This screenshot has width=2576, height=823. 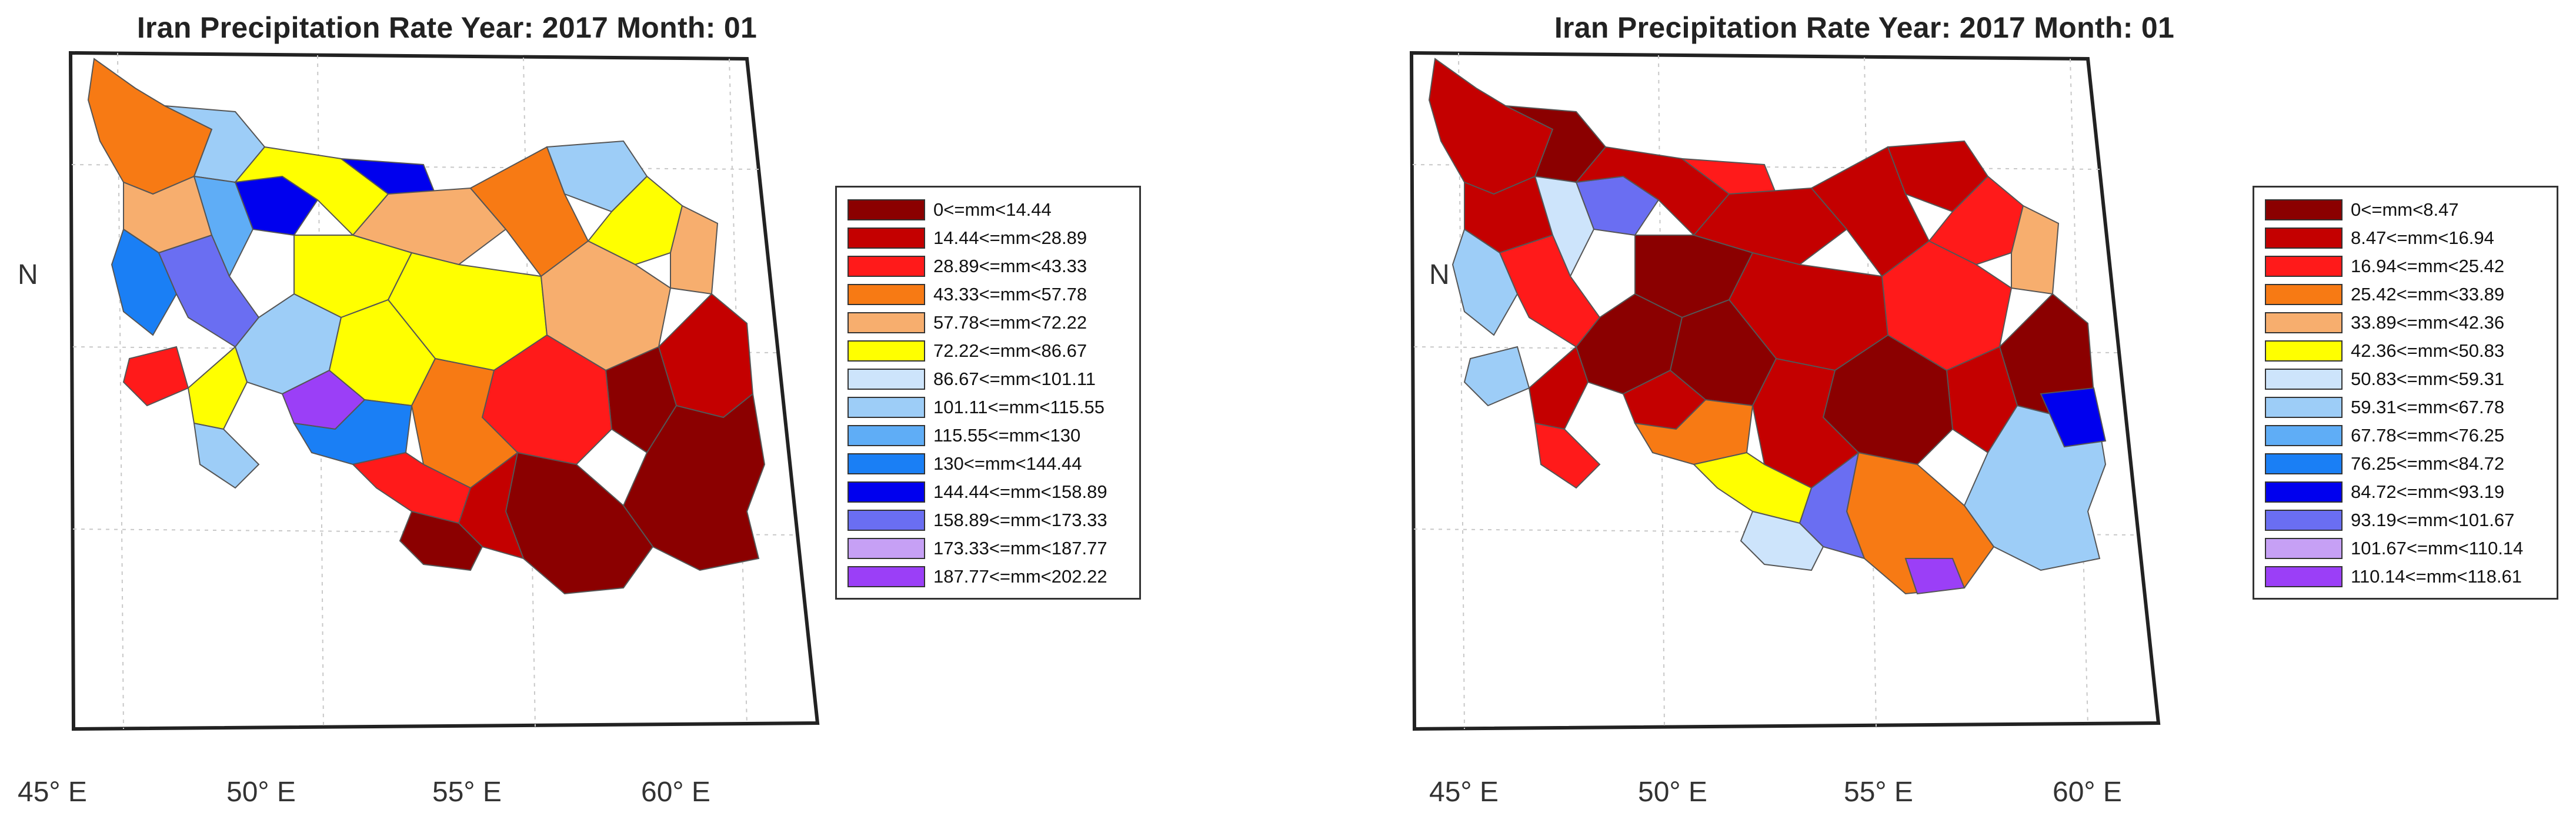 I want to click on legend-label: 110.14<=mm<118.61, so click(x=2436, y=576).